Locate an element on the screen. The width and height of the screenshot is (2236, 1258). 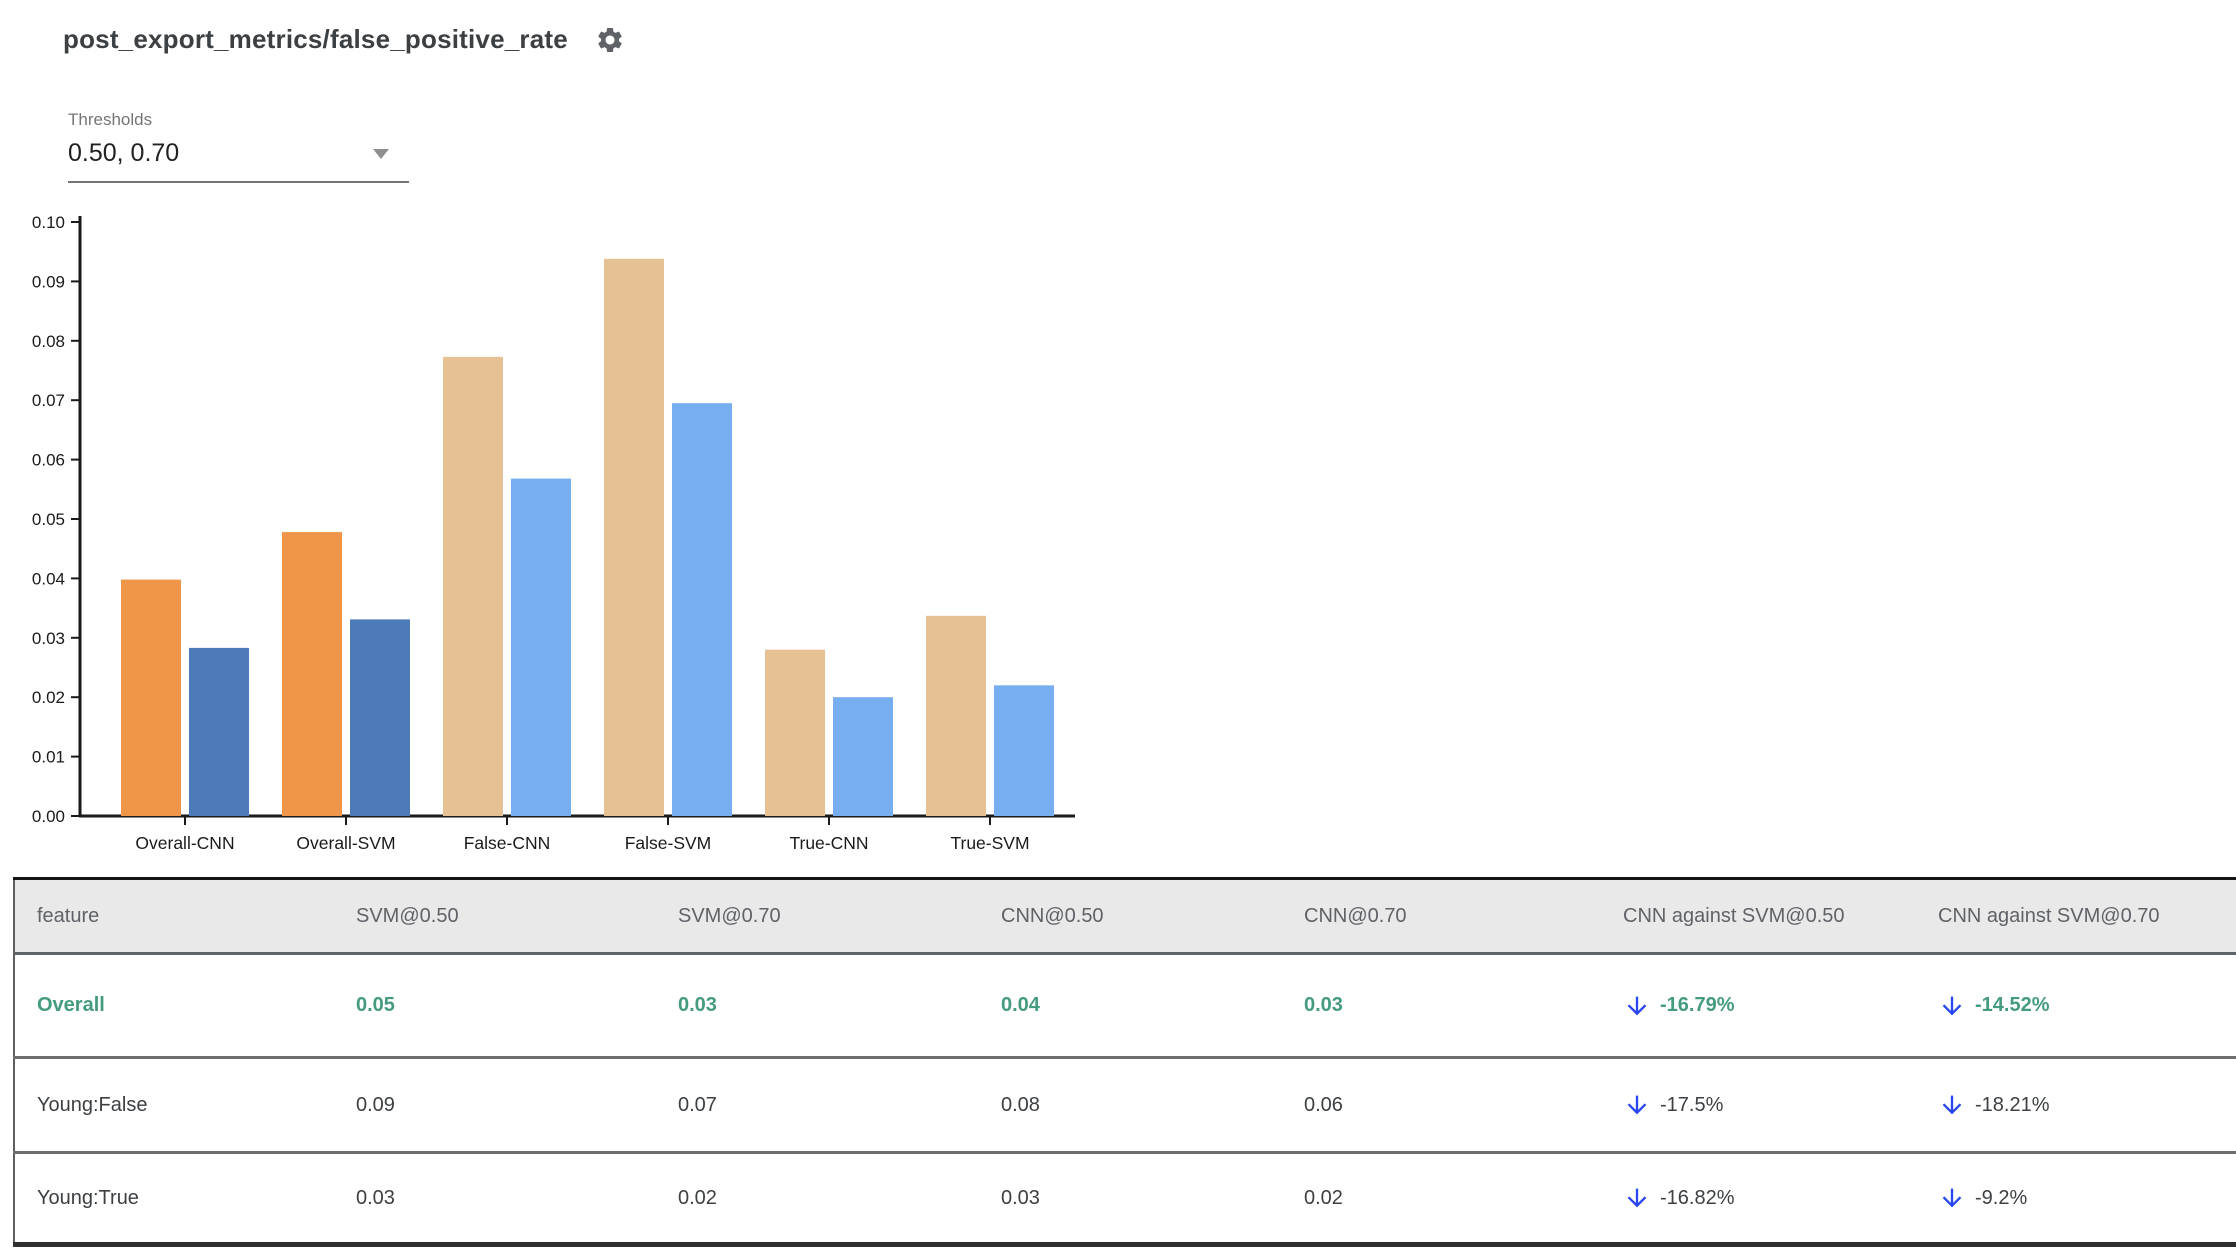
cnn-050-cell: 0.04 is located at coordinates (1020, 1005).